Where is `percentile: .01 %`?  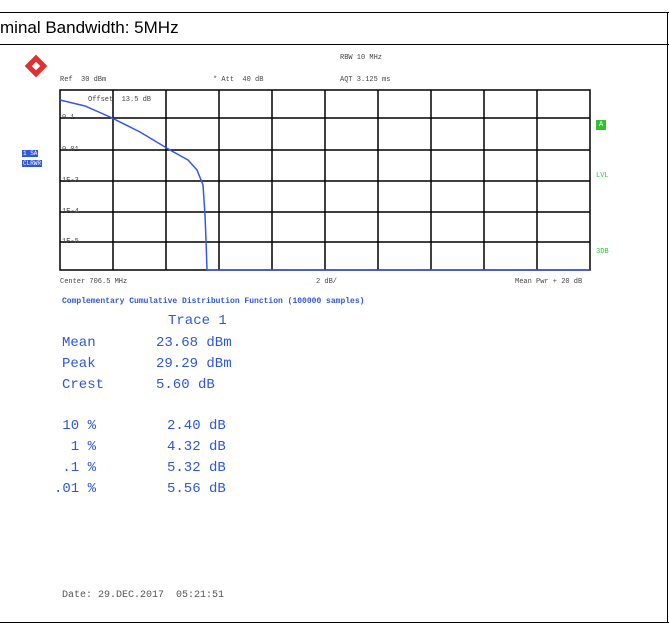
percentile: .01 % is located at coordinates (74, 489).